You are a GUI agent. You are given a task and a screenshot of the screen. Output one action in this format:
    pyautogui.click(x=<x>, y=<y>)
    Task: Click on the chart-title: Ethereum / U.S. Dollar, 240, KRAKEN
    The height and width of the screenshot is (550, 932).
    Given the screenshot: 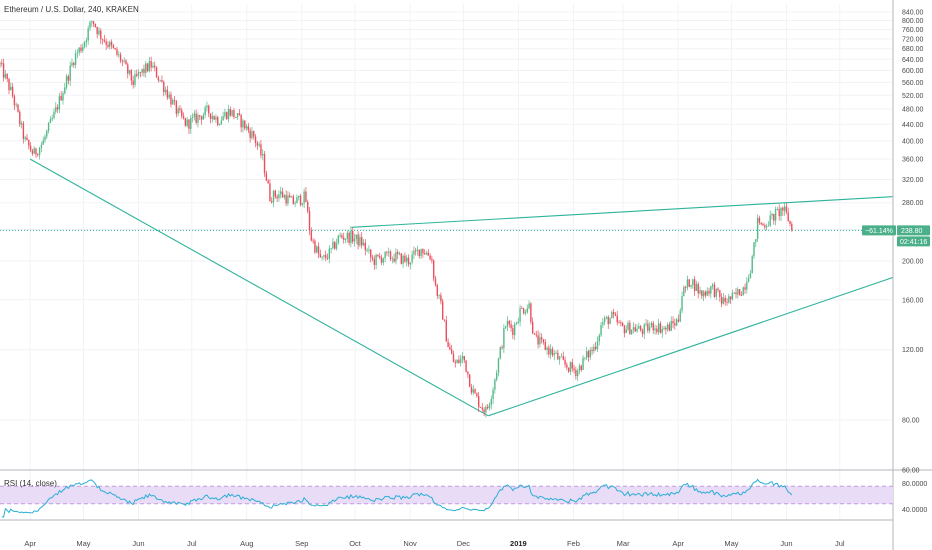 What is the action you would take?
    pyautogui.click(x=71, y=9)
    